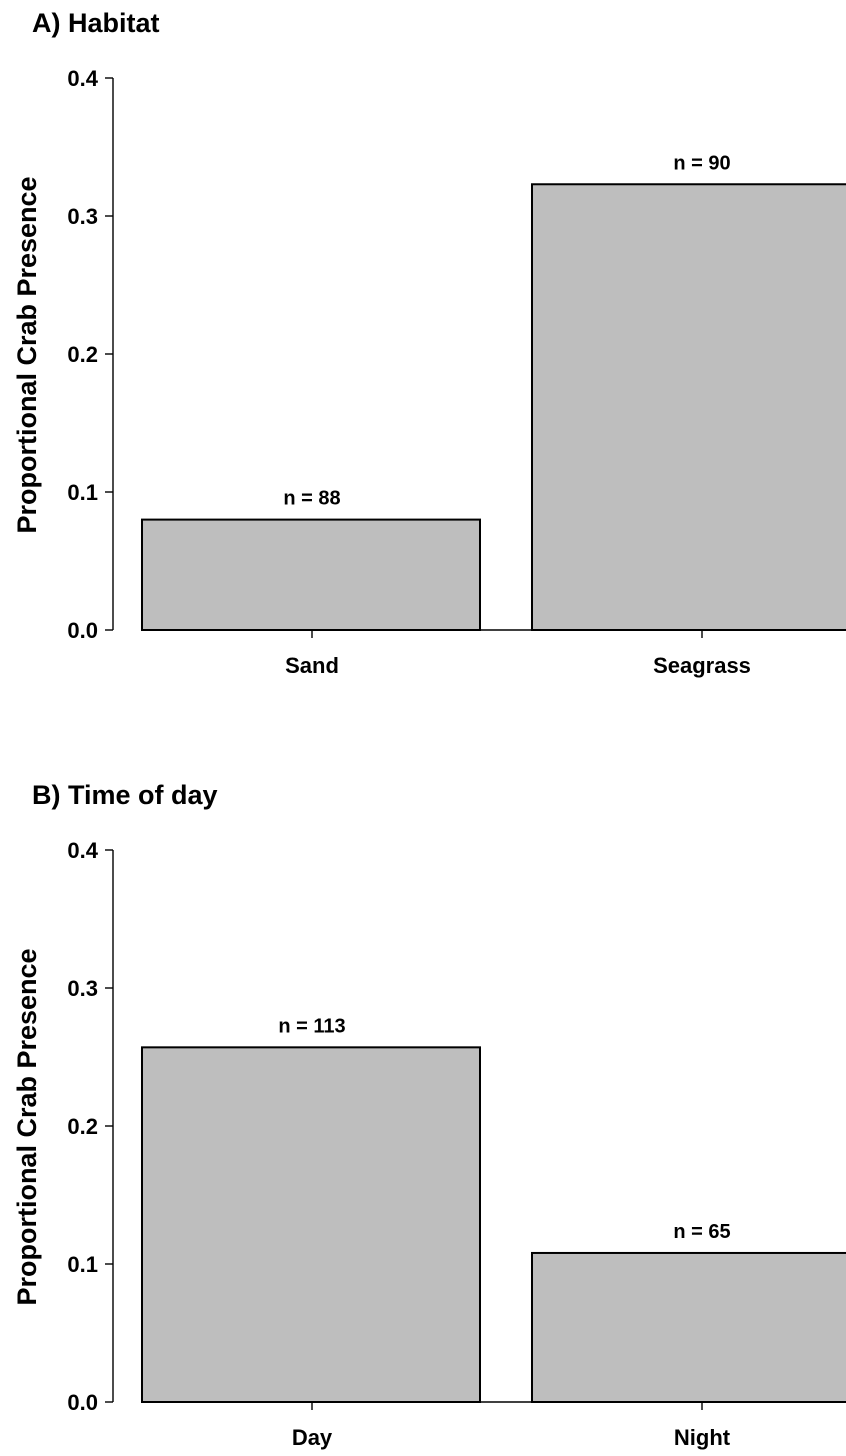  Describe the element at coordinates (96, 23) in the screenshot. I see `panel-title: A) Habitat` at that location.